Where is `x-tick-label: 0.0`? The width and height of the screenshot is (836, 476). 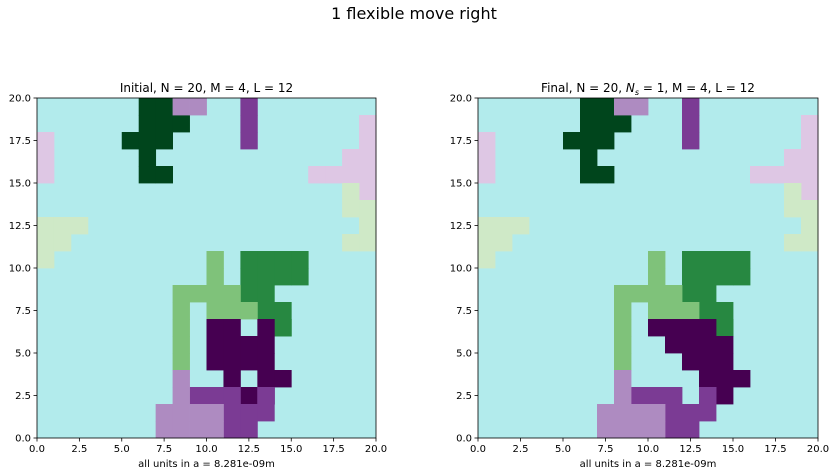 x-tick-label: 0.0 is located at coordinates (478, 449).